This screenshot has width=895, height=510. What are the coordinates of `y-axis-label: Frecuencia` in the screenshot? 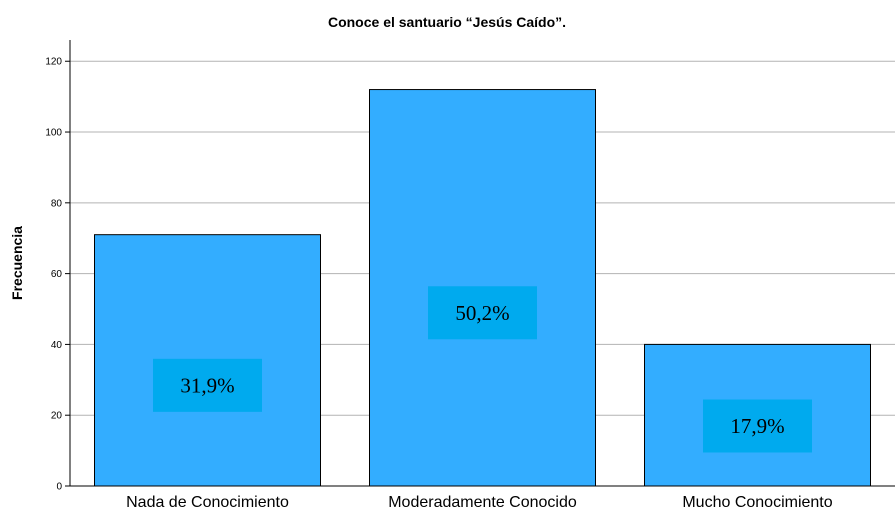 It's located at (17, 263).